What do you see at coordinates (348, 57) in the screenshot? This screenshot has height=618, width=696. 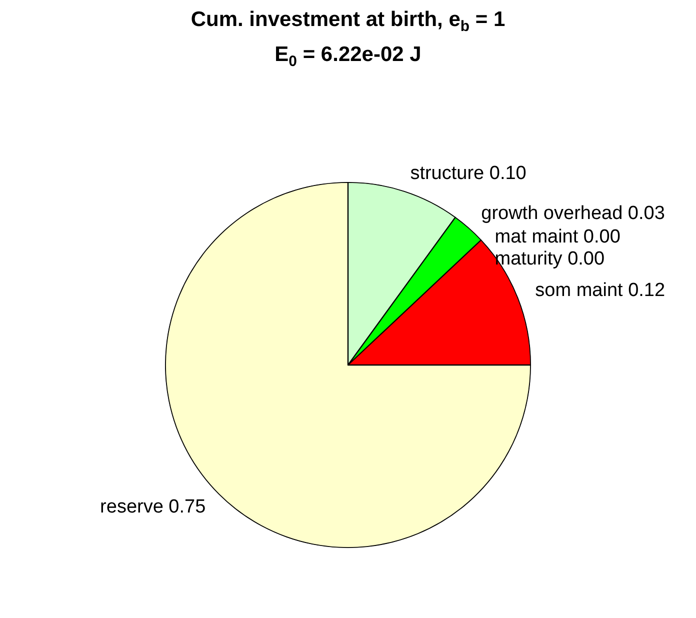 I see `chart-subtitle: E$_{0}$ = 6.22e-02 J` at bounding box center [348, 57].